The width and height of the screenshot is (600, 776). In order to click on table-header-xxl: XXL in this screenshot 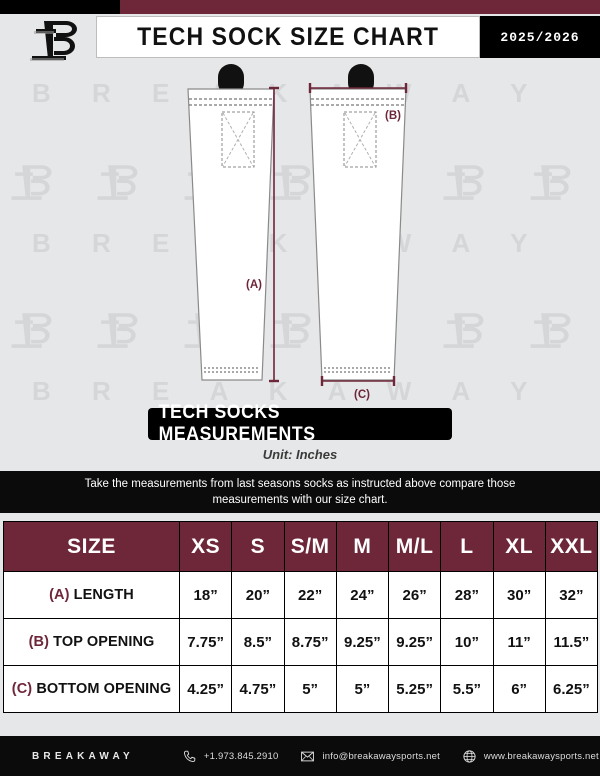, I will do `click(571, 546)`.